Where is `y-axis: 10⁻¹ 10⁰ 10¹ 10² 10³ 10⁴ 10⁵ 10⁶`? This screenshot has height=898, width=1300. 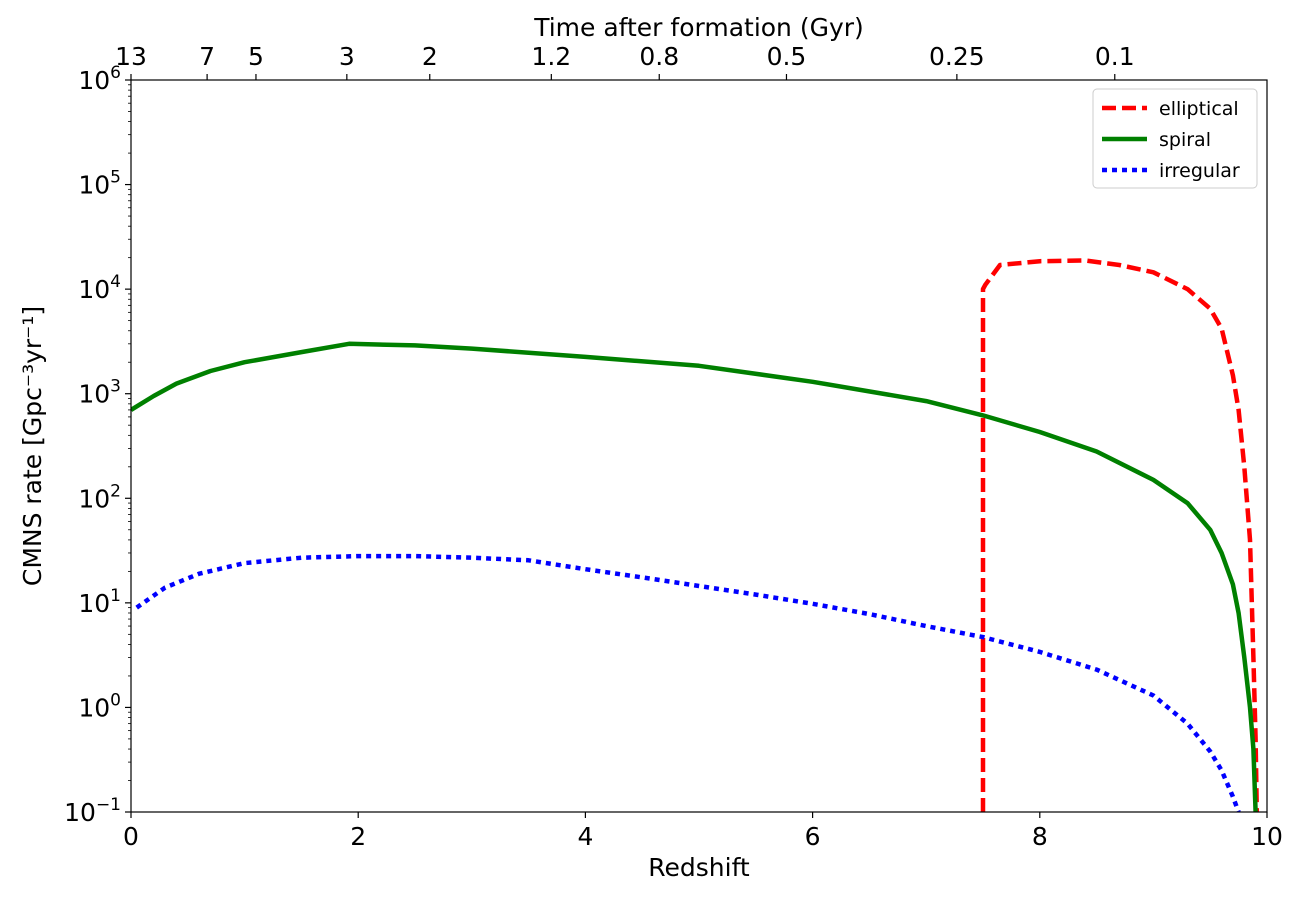
y-axis: 10⁻¹ 10⁰ 10¹ 10² 10³ 10⁴ 10⁵ 10⁶ is located at coordinates (97, 445).